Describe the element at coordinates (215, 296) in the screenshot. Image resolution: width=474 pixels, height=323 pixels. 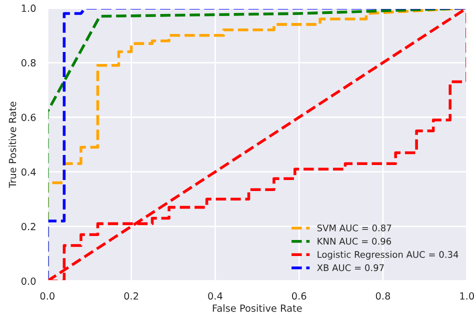
I see `x-tick-label: 0.4` at that location.